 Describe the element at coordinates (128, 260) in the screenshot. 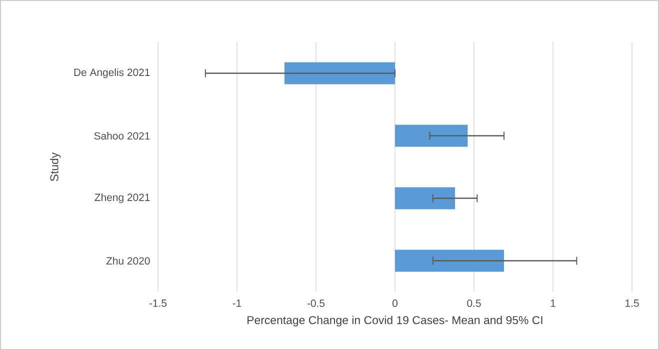

I see `y-tick-label: Zhu 2020` at that location.